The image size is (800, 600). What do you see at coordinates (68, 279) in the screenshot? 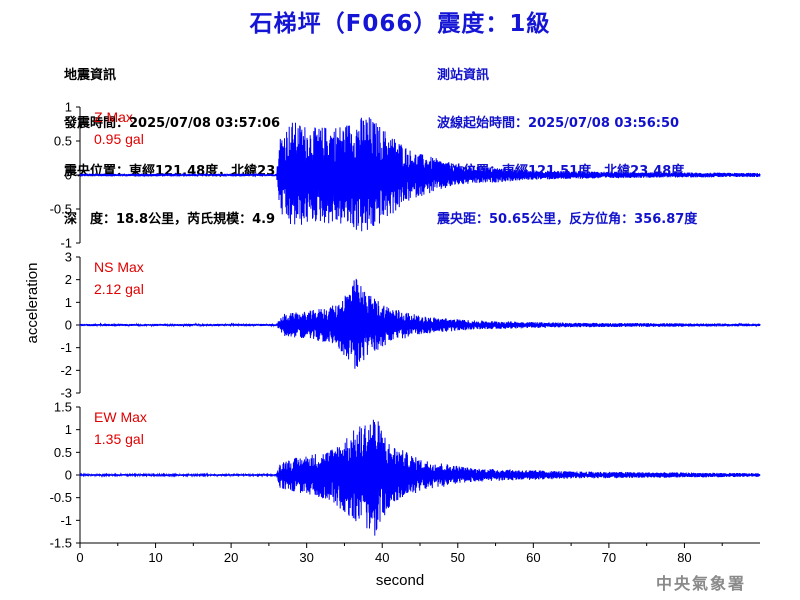
I see `y-tick-label: 2` at bounding box center [68, 279].